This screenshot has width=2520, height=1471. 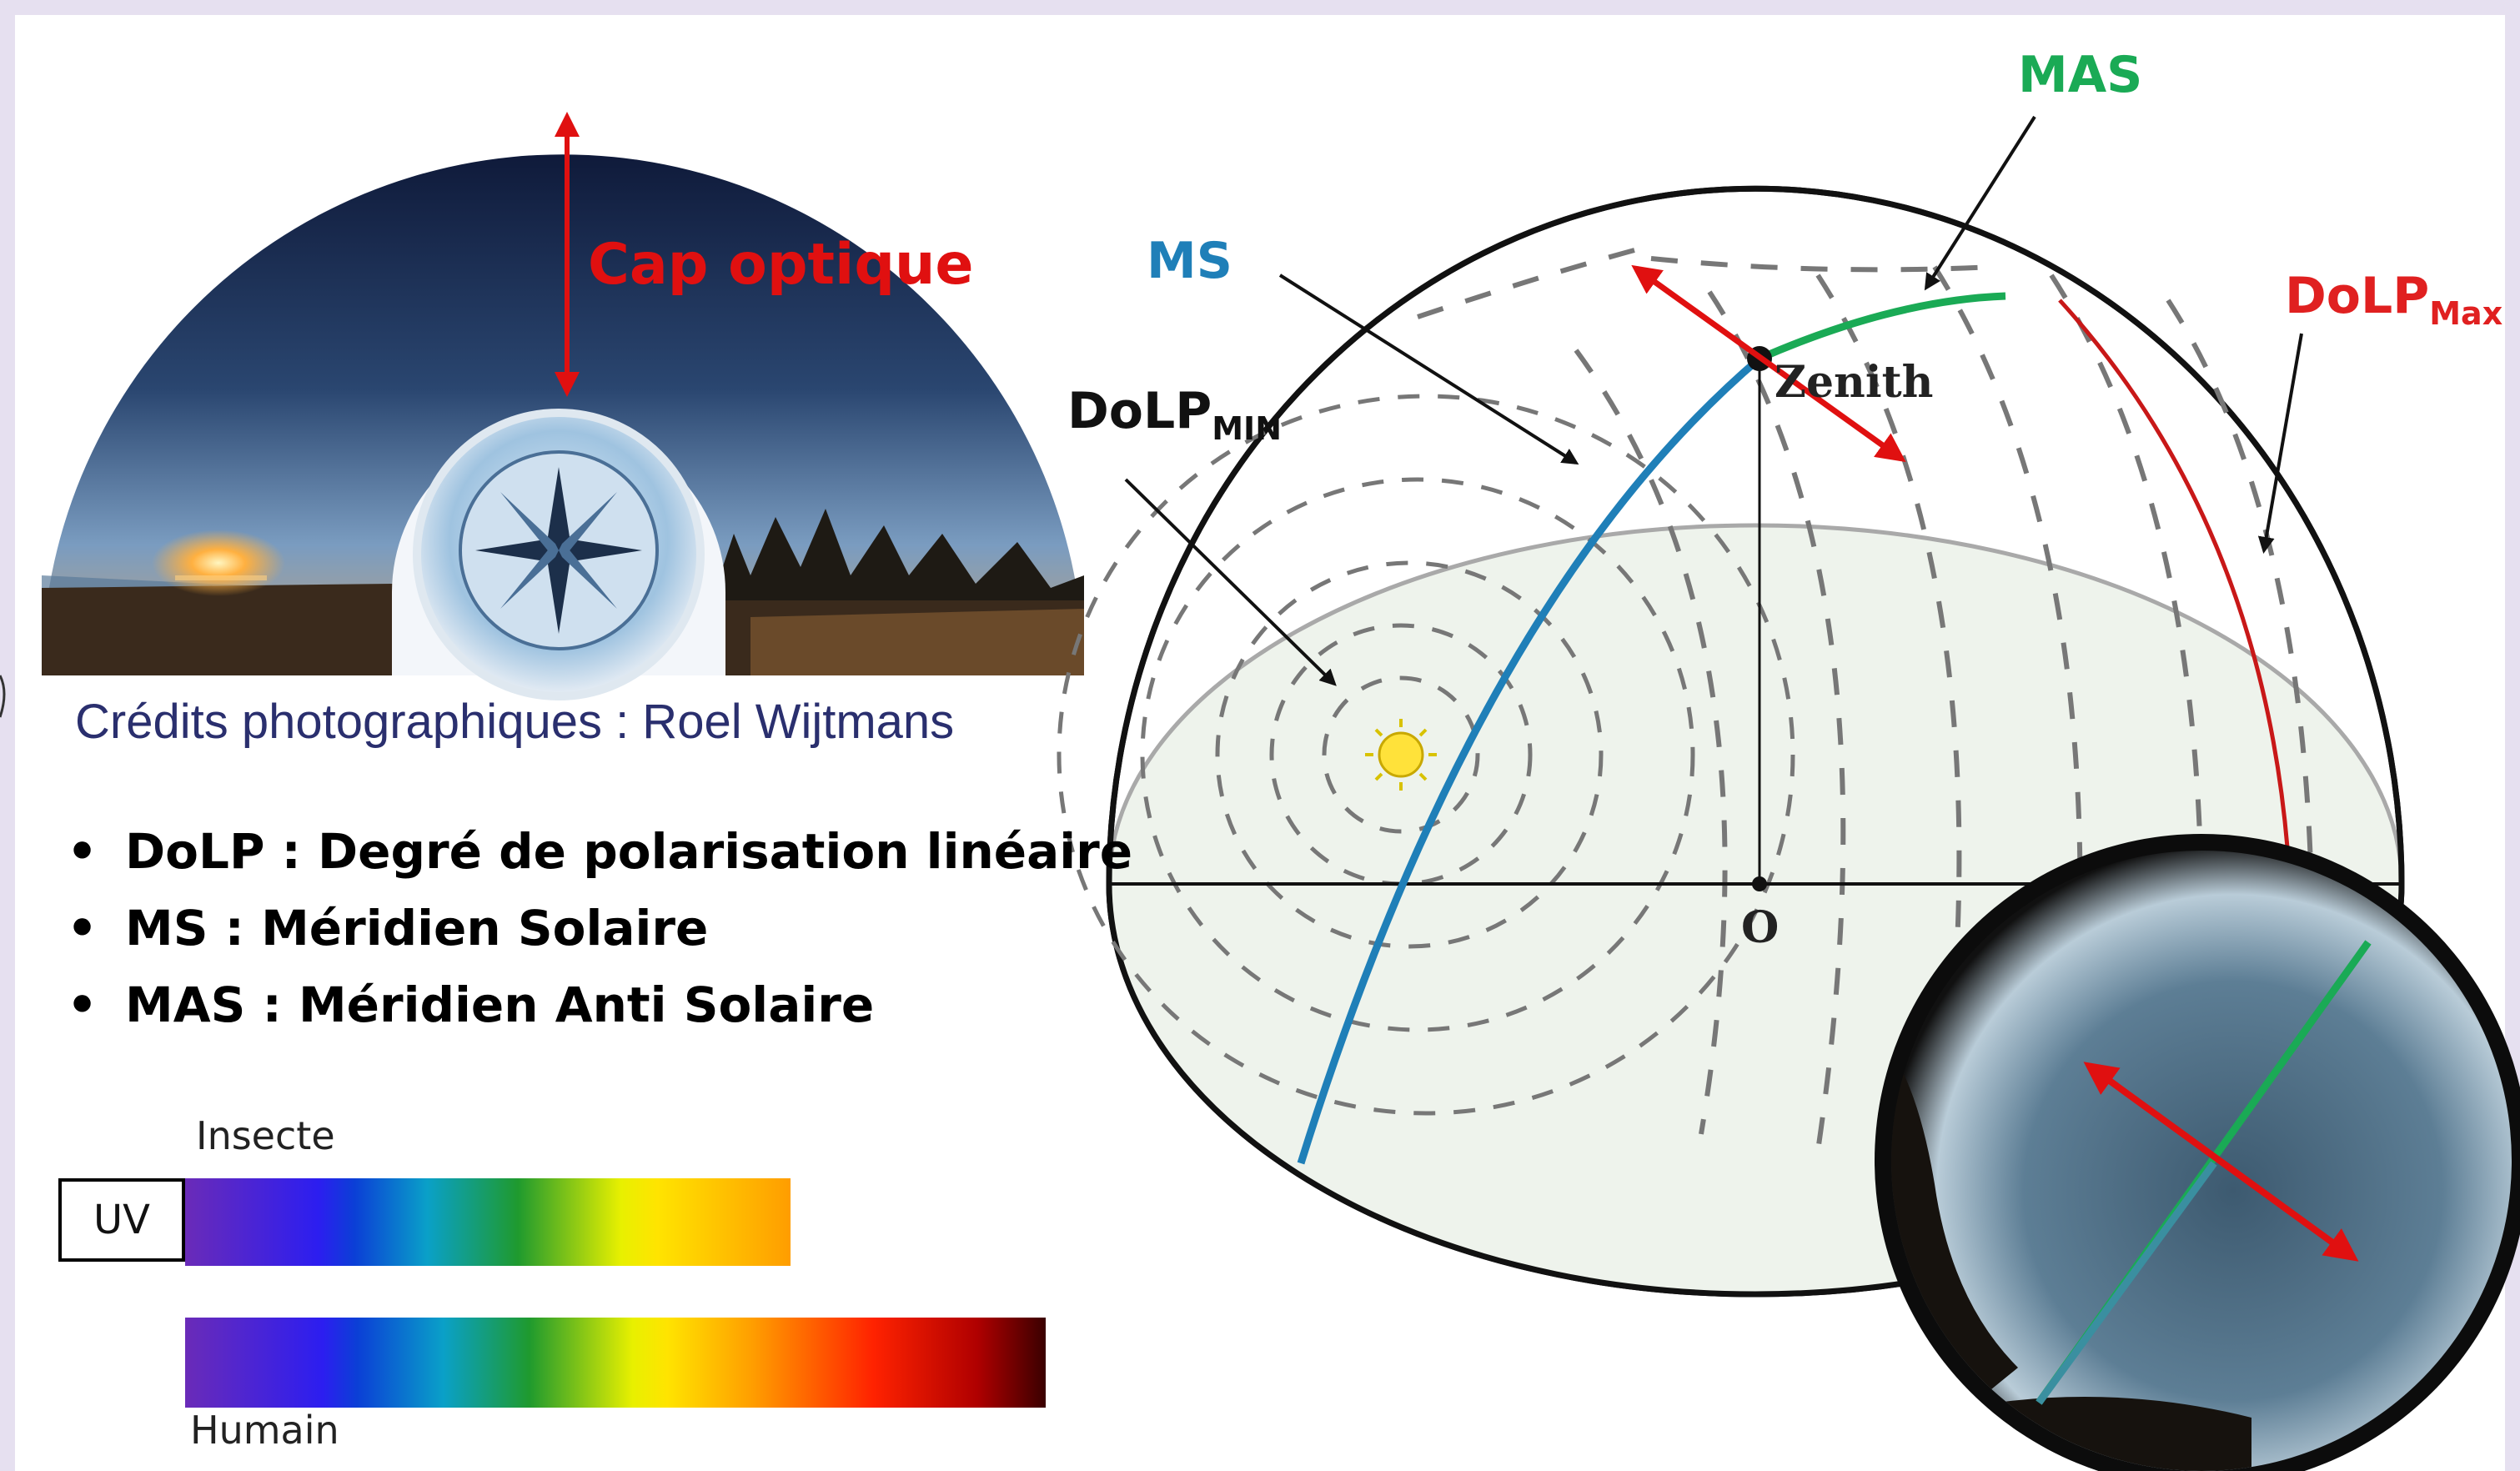 I want to click on zenith-label: Zenith, so click(x=1854, y=382).